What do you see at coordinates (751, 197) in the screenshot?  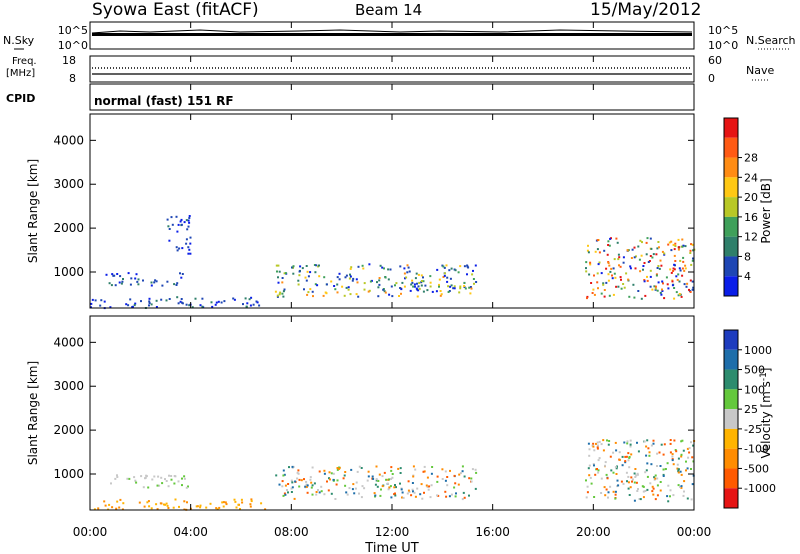 I see `colorbar-tick-label: 20` at bounding box center [751, 197].